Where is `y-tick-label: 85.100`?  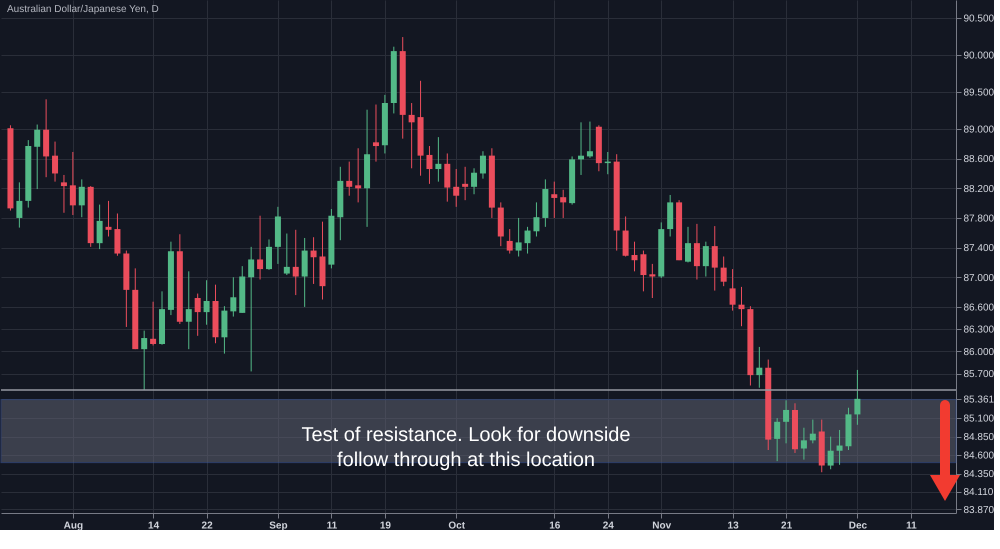 y-tick-label: 85.100 is located at coordinates (979, 419).